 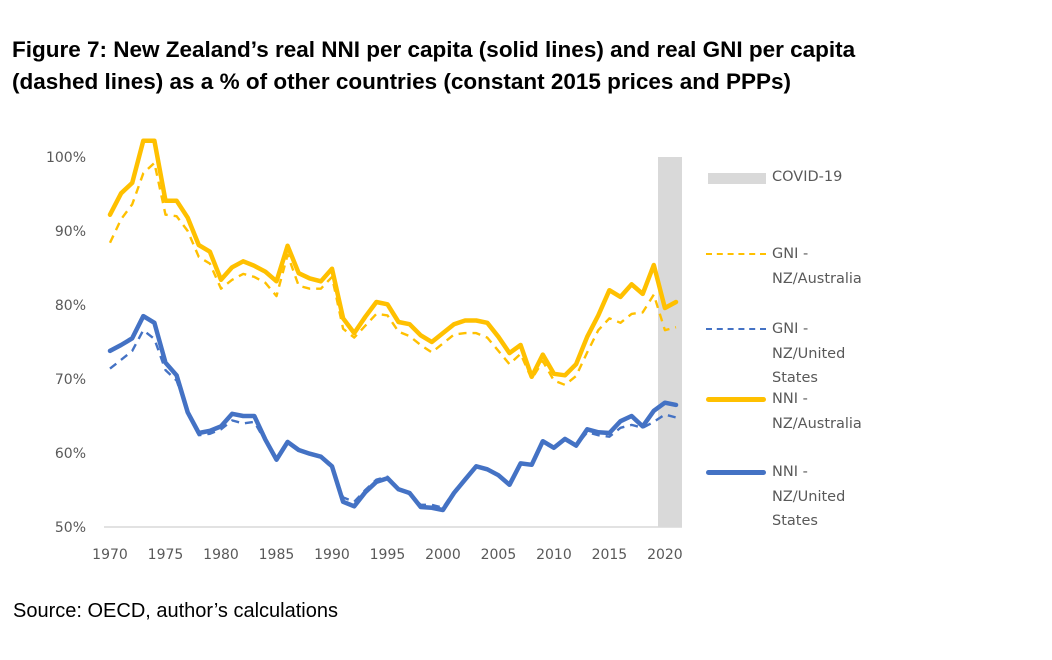 I want to click on legend-label-line: COVID-19, so click(x=807, y=177).